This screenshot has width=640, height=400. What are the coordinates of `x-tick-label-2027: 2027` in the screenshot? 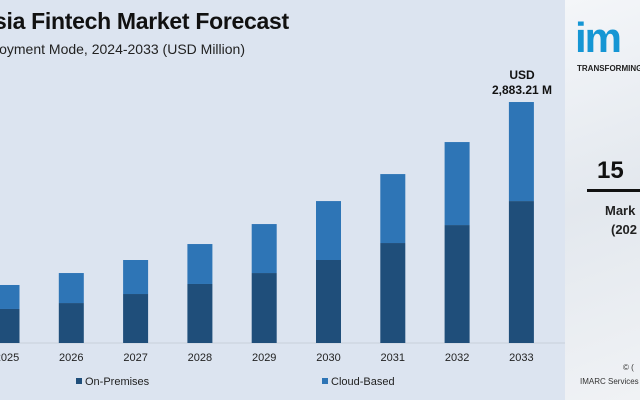 It's located at (135, 358).